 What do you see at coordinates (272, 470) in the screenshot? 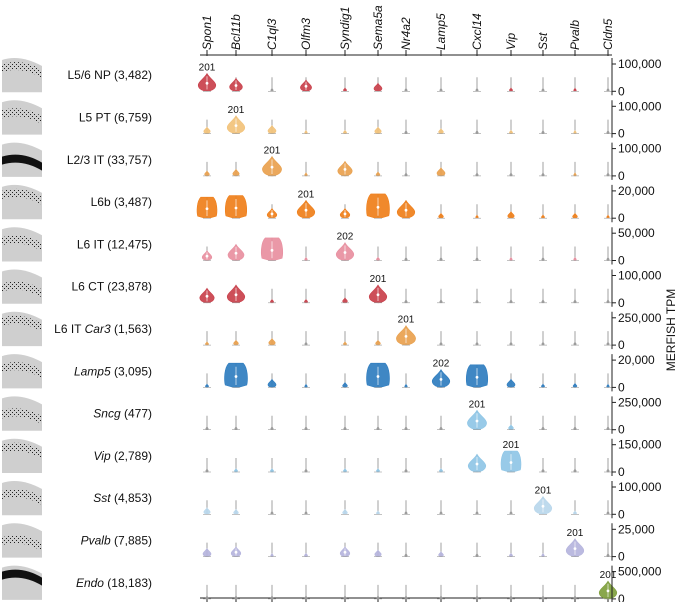
I see `violin-c1ql3` at bounding box center [272, 470].